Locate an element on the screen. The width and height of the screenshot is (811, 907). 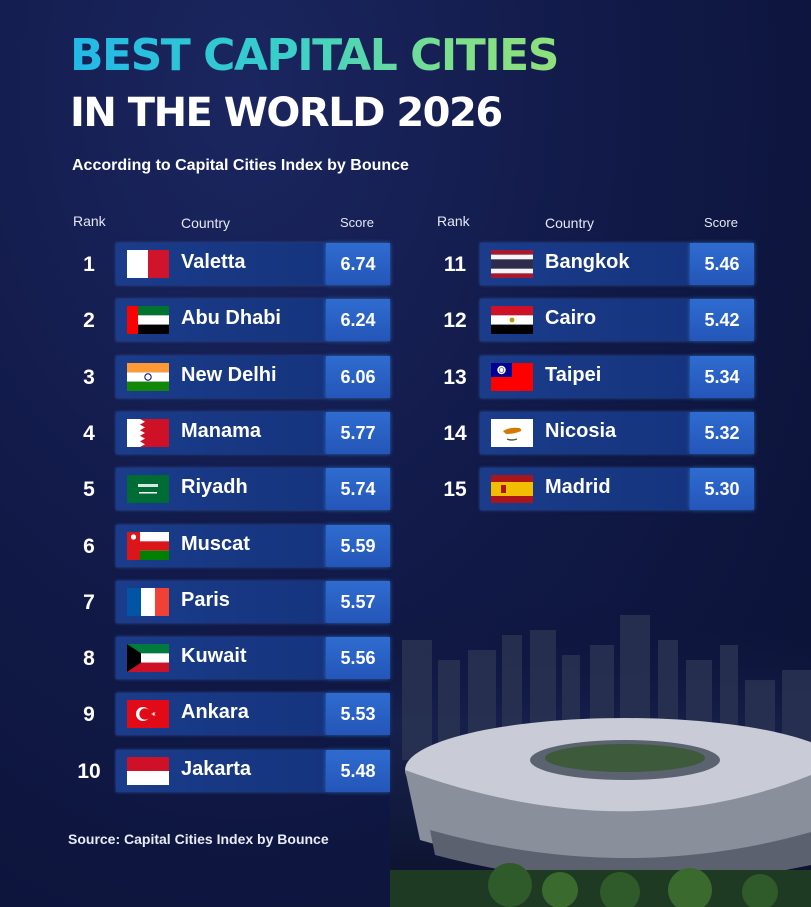
rank-number: 8 is located at coordinates (89, 659).